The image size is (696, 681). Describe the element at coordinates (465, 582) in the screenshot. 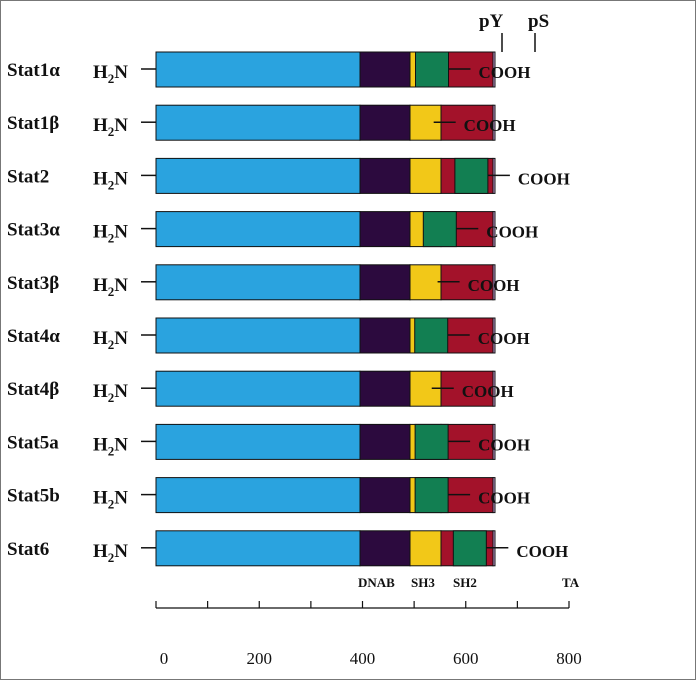

I see `sh2-domain-label: SH2` at that location.